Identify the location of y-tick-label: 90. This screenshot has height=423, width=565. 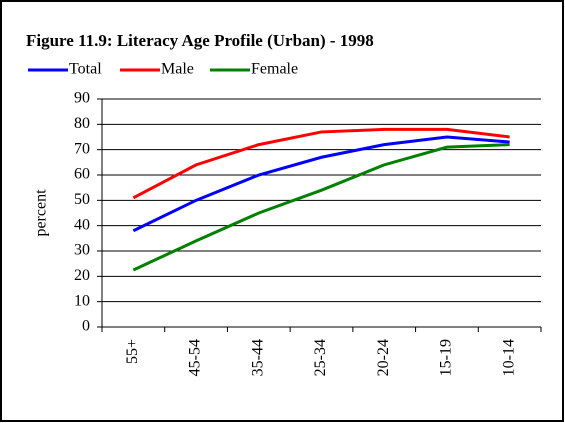
(82, 98).